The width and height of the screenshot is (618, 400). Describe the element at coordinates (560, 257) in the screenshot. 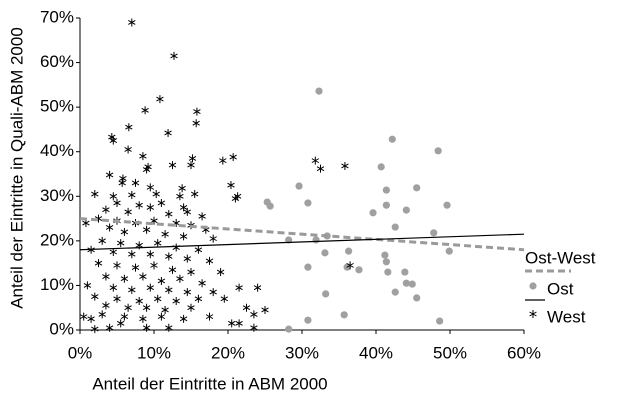

I see `legend-label: Ost-West` at that location.